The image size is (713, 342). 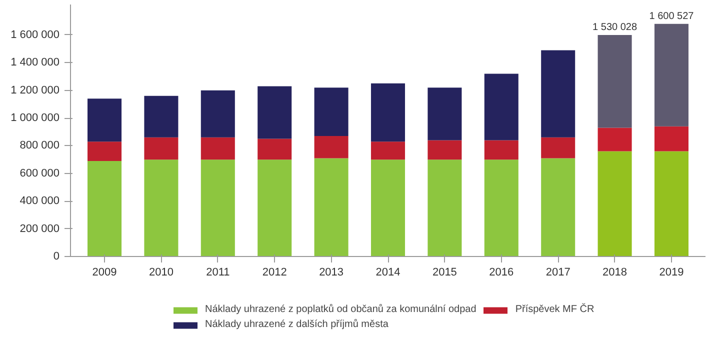 I want to click on y-tick-label: 1 600 000, so click(x=35, y=34).